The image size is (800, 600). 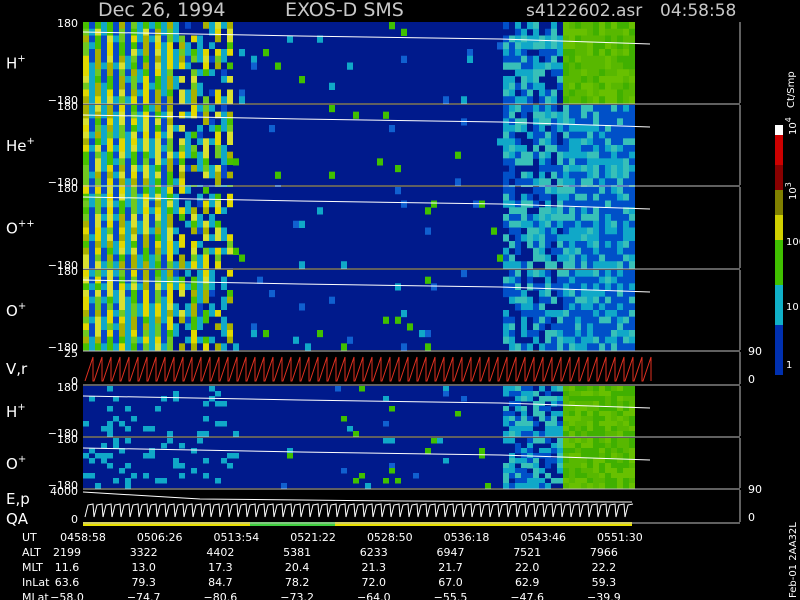 I want to click on label-main: E,p, so click(x=18, y=499).